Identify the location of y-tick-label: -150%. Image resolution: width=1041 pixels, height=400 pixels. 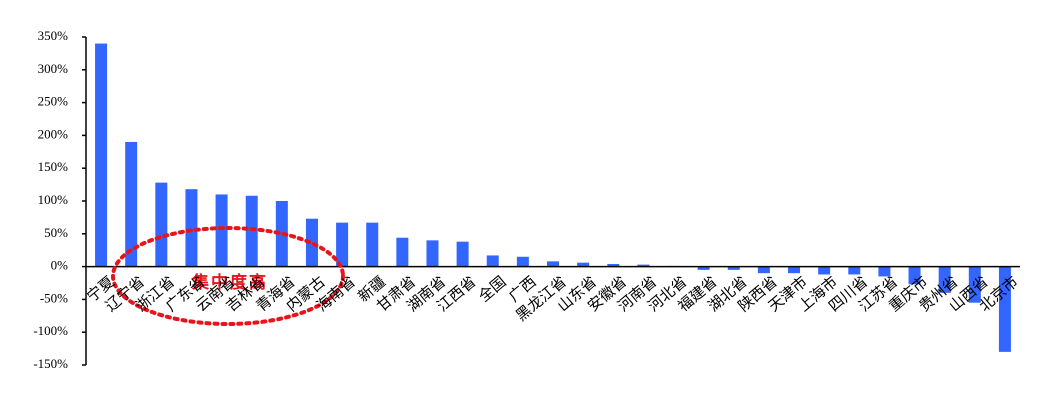
(50, 363).